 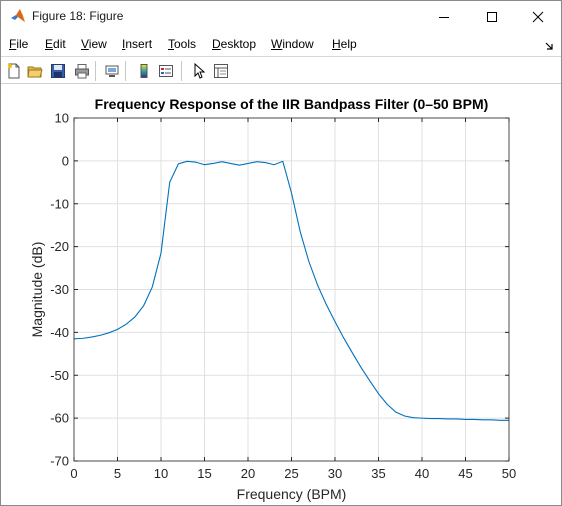 What do you see at coordinates (59, 375) in the screenshot?
I see `y-tick-label: -50` at bounding box center [59, 375].